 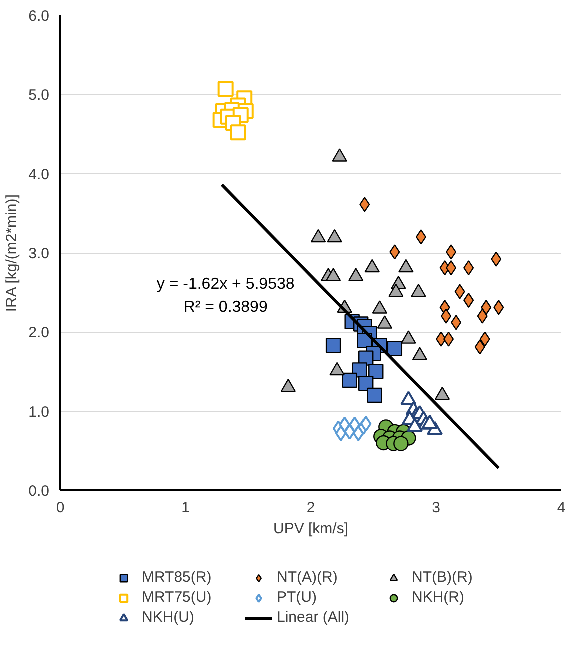 I want to click on y-tick-label: 0.0, so click(x=39, y=491).